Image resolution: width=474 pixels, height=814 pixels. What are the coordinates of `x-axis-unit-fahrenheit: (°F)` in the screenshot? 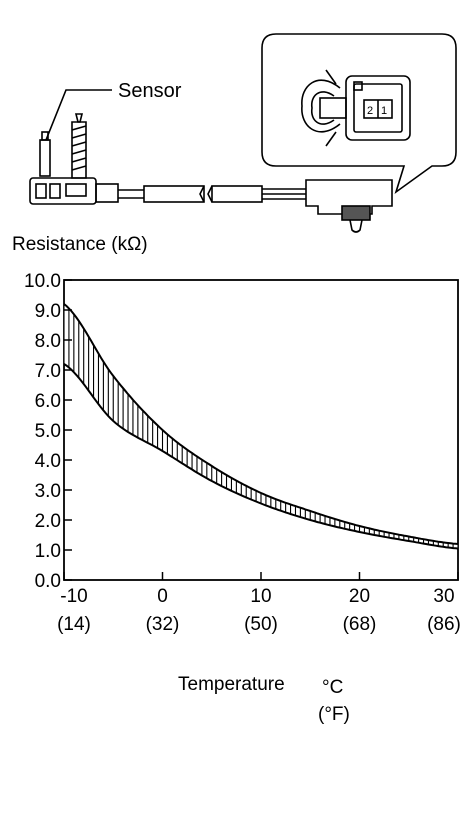 It's located at (334, 714).